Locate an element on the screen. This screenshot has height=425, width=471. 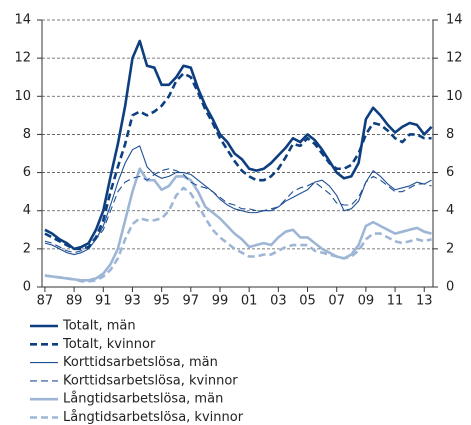
x-tick-label: 97 is located at coordinates (191, 301).